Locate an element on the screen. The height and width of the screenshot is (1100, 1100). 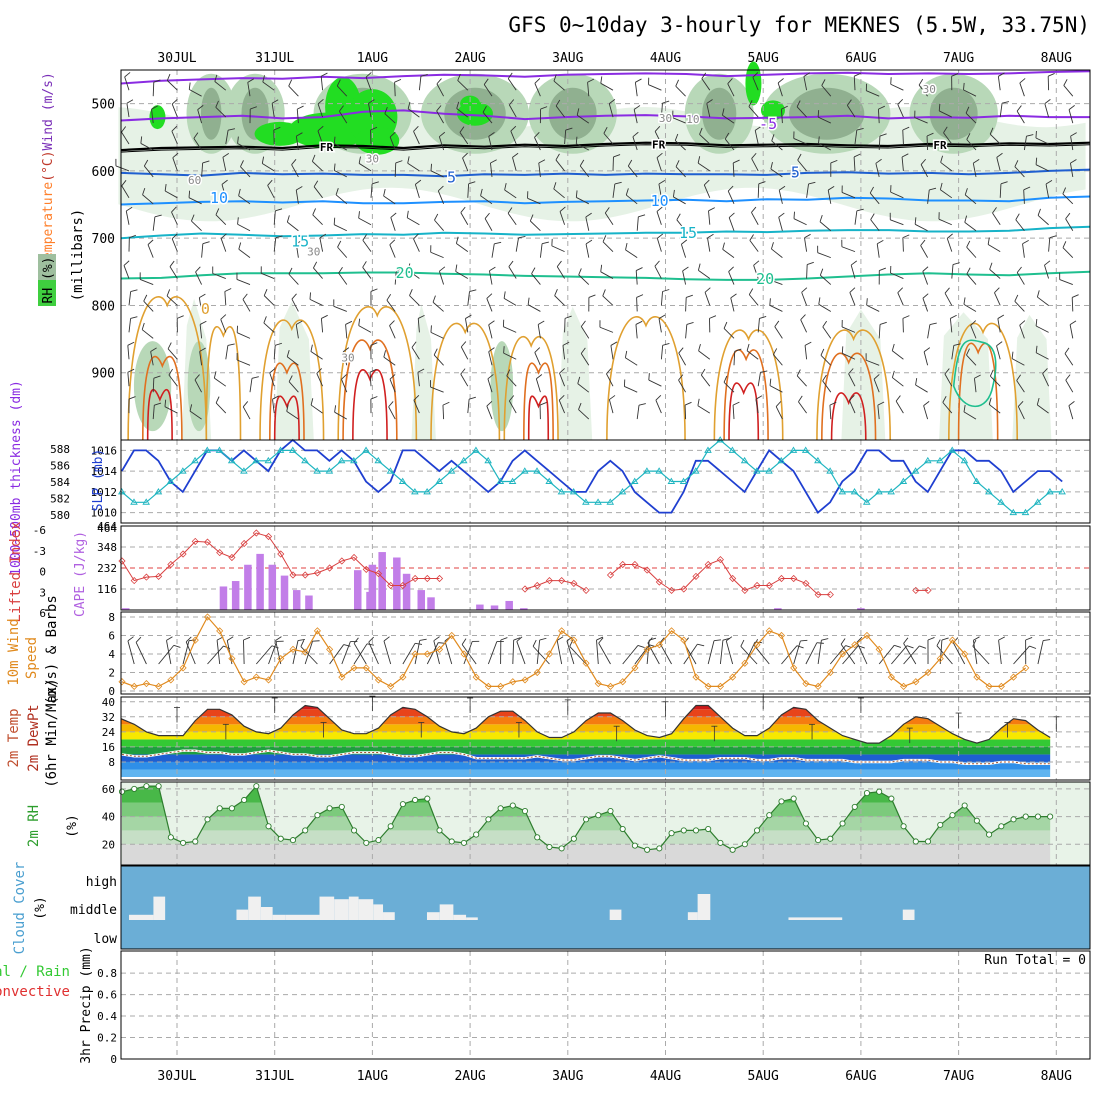
date-label-top: 6AUG is located at coordinates (860, 58).